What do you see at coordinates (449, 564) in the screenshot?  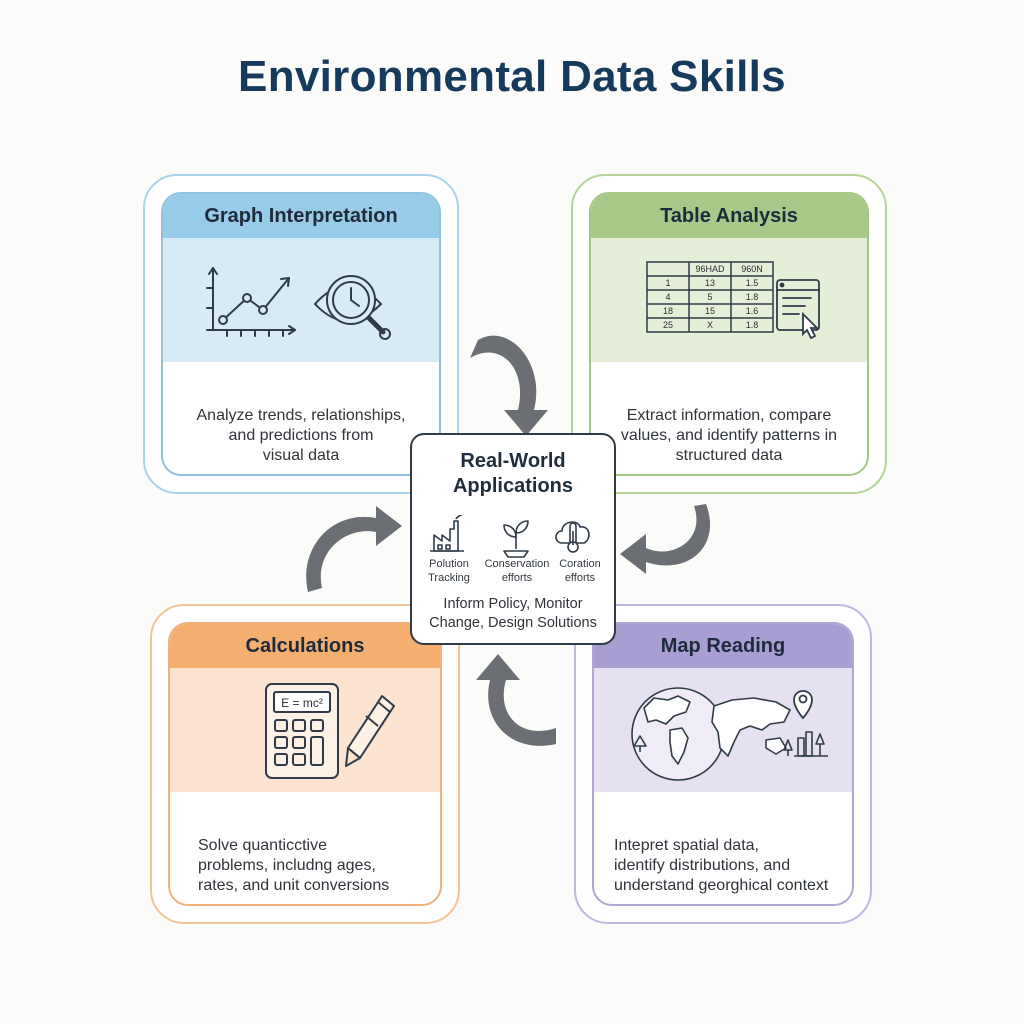 I see `label-line: Polution` at bounding box center [449, 564].